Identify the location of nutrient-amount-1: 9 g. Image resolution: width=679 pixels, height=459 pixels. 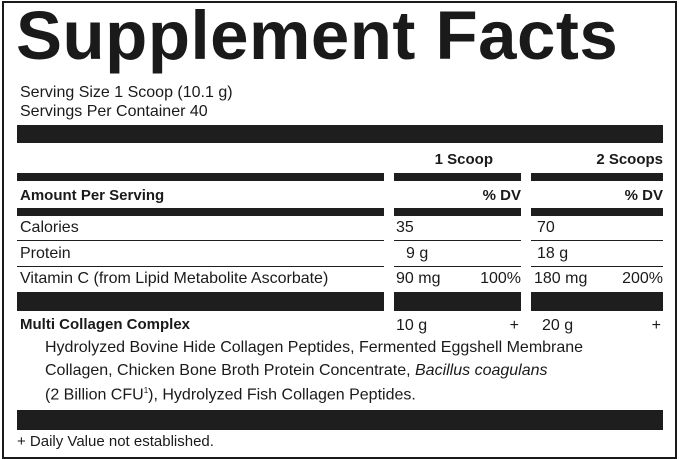
(417, 253).